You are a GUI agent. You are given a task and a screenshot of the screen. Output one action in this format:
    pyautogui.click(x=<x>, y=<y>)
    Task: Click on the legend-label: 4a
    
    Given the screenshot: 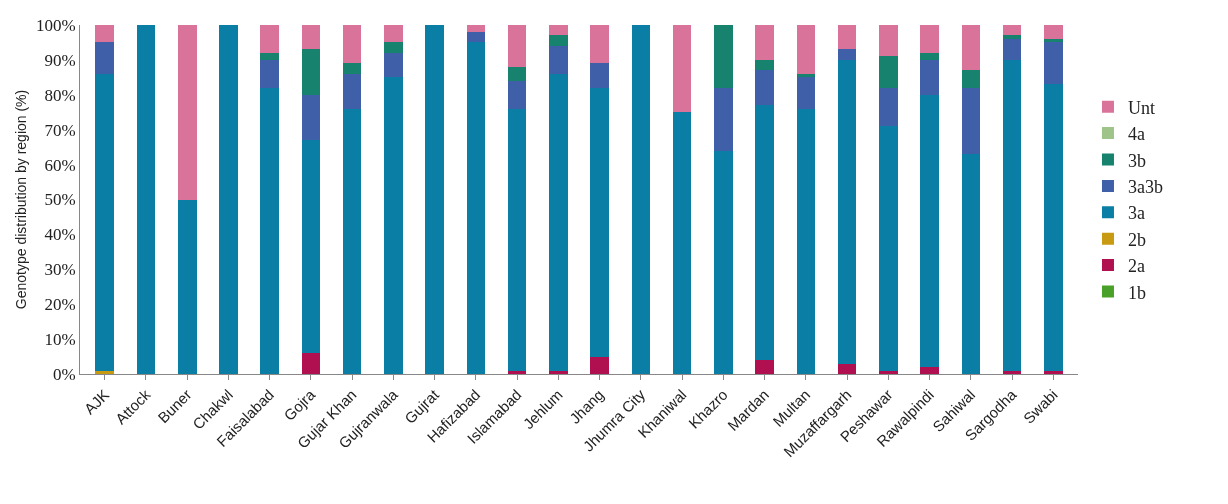 What is the action you would take?
    pyautogui.click(x=1136, y=134)
    